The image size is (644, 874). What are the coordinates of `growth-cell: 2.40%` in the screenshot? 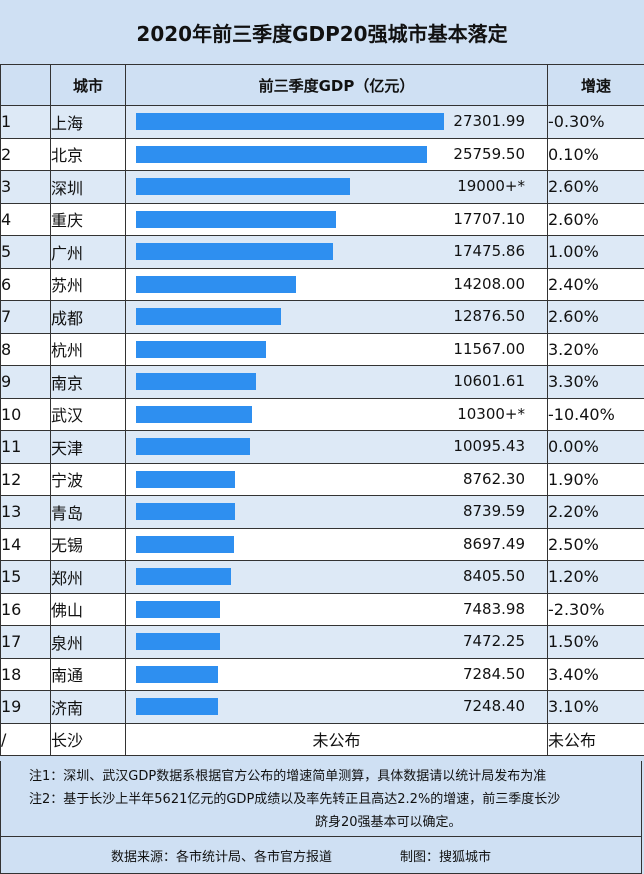 It's located at (595, 284).